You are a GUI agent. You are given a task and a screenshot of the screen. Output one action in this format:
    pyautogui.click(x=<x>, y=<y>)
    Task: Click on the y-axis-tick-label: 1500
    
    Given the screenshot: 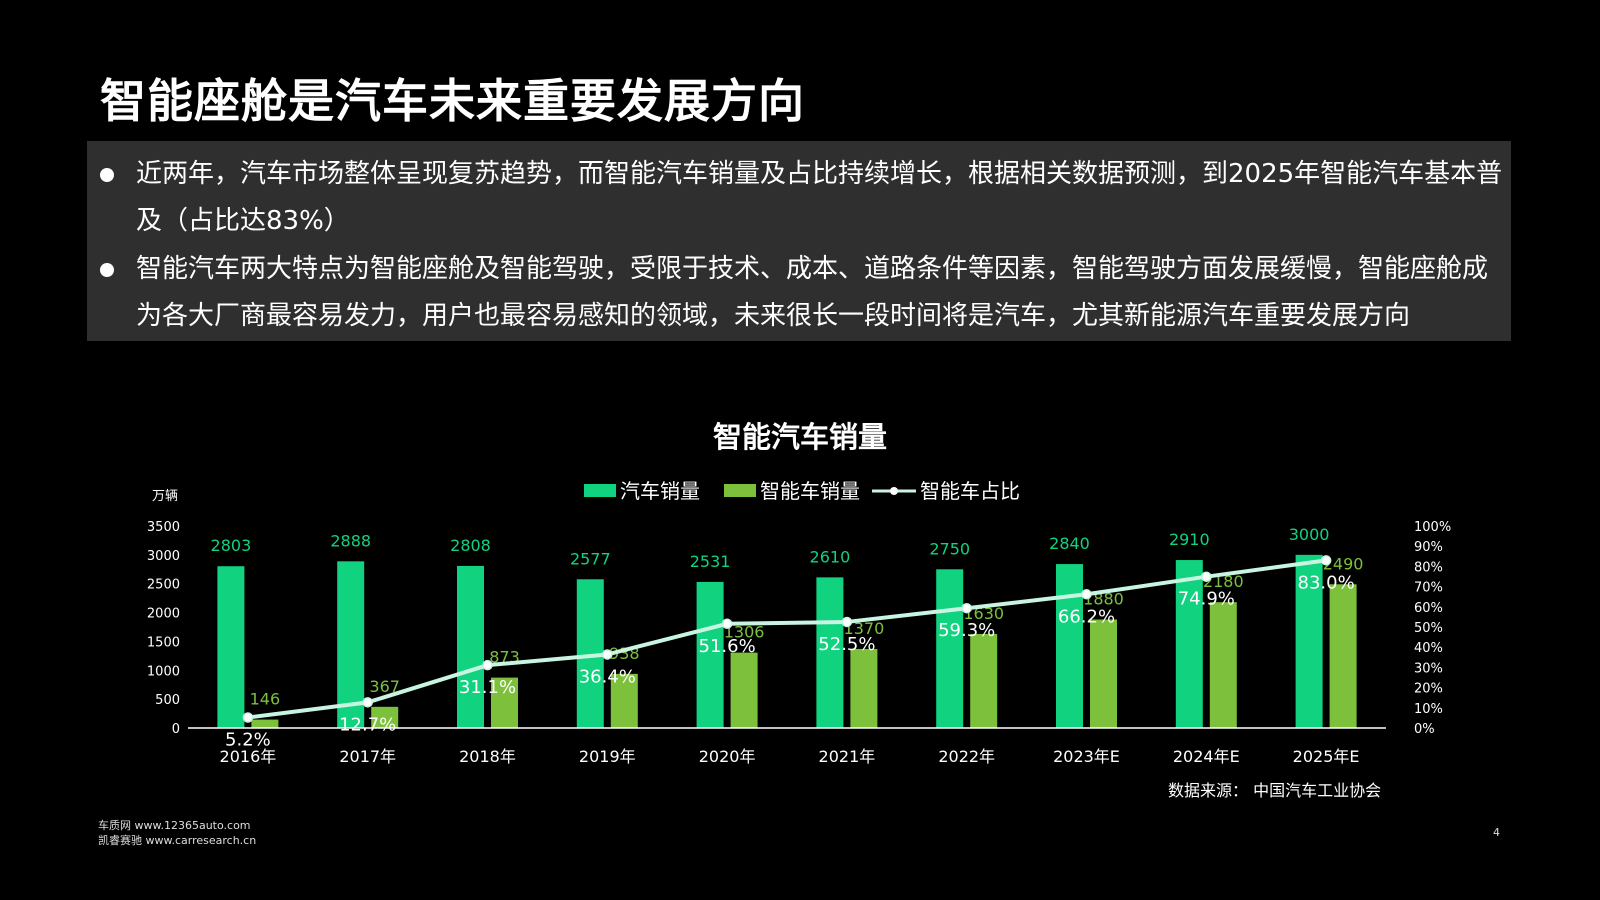 What is the action you would take?
    pyautogui.click(x=163, y=642)
    